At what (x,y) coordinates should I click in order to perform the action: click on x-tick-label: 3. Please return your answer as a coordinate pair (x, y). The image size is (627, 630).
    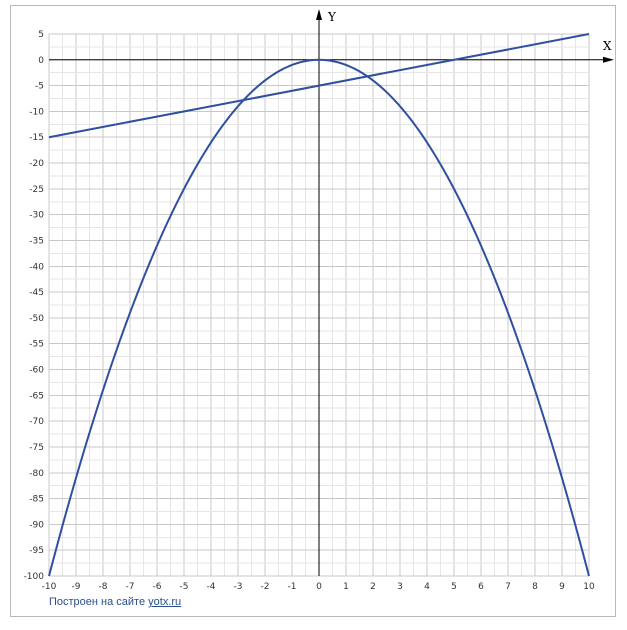
    Looking at the image, I should click on (400, 587).